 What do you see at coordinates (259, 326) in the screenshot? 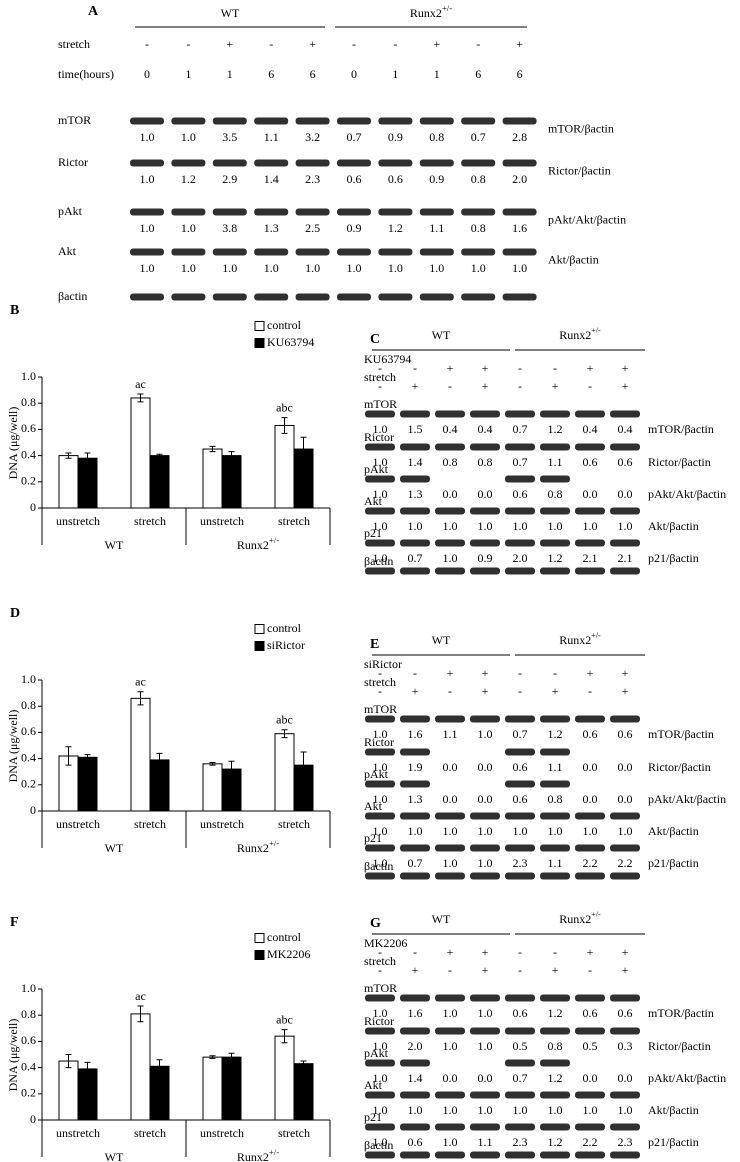
I see `legend-swatch` at bounding box center [259, 326].